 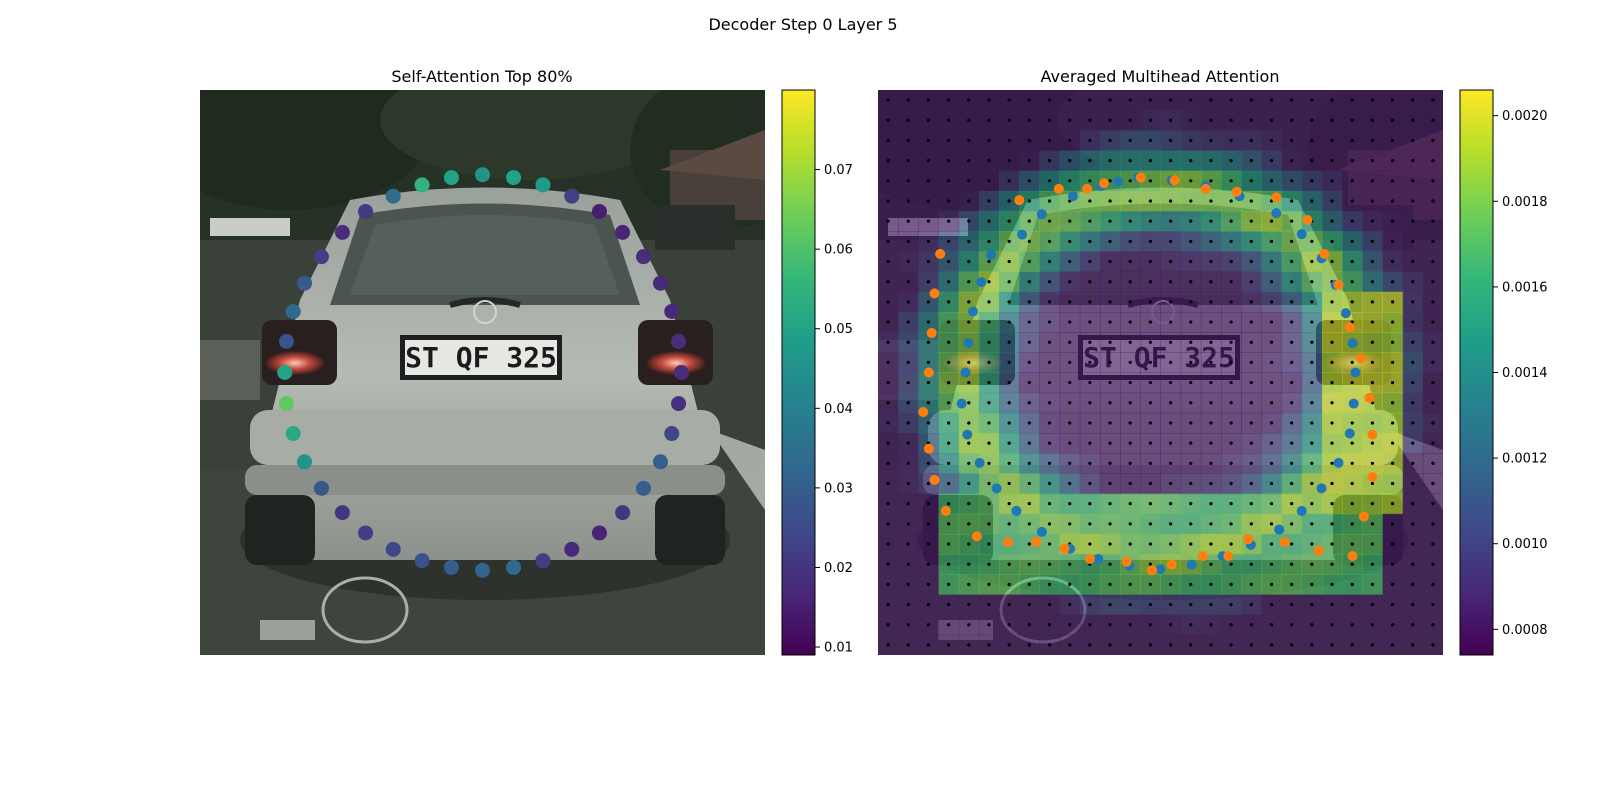 What do you see at coordinates (1525, 287) in the screenshot?
I see `colorbar-tick-label: 0.0016` at bounding box center [1525, 287].